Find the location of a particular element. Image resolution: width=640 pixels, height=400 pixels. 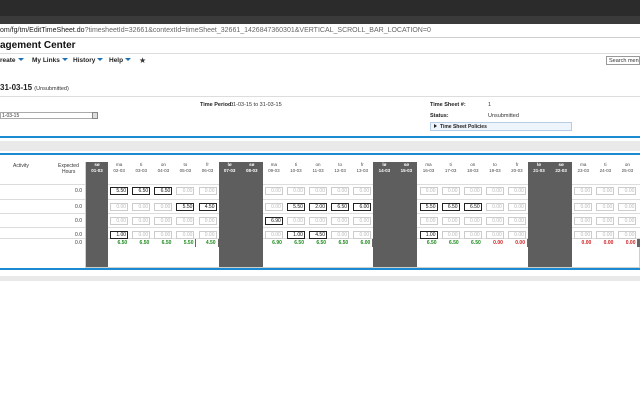

search-menu-input: Search menu is located at coordinates (623, 60).